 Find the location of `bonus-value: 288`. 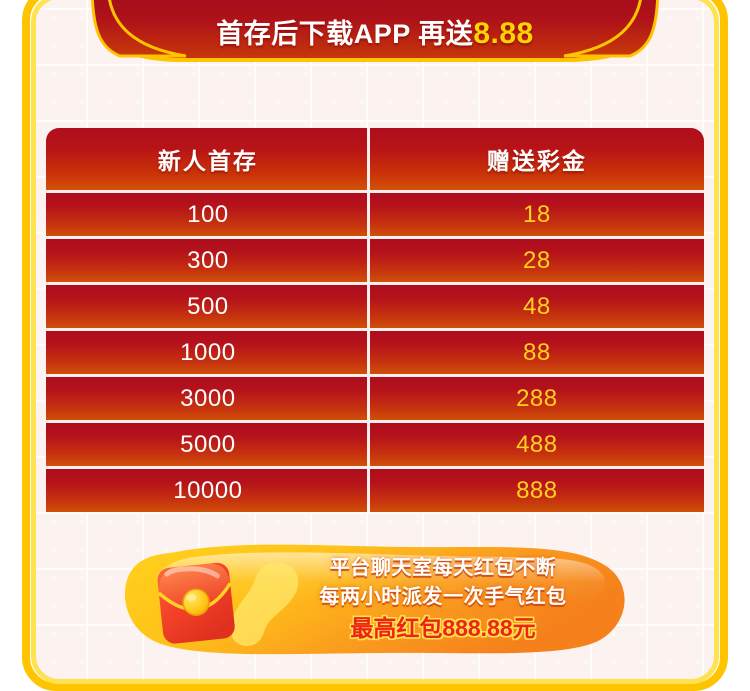

bonus-value: 288 is located at coordinates (537, 398).